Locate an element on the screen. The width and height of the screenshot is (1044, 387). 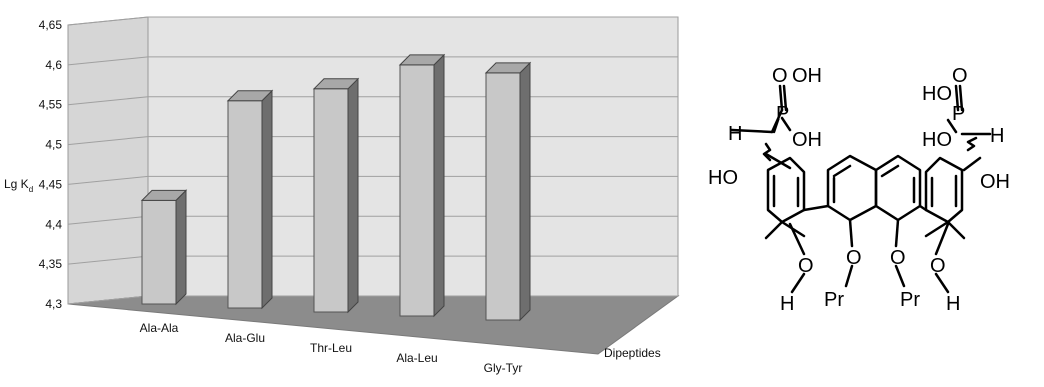
y-tick-label: 4,35 is located at coordinates (51, 264).